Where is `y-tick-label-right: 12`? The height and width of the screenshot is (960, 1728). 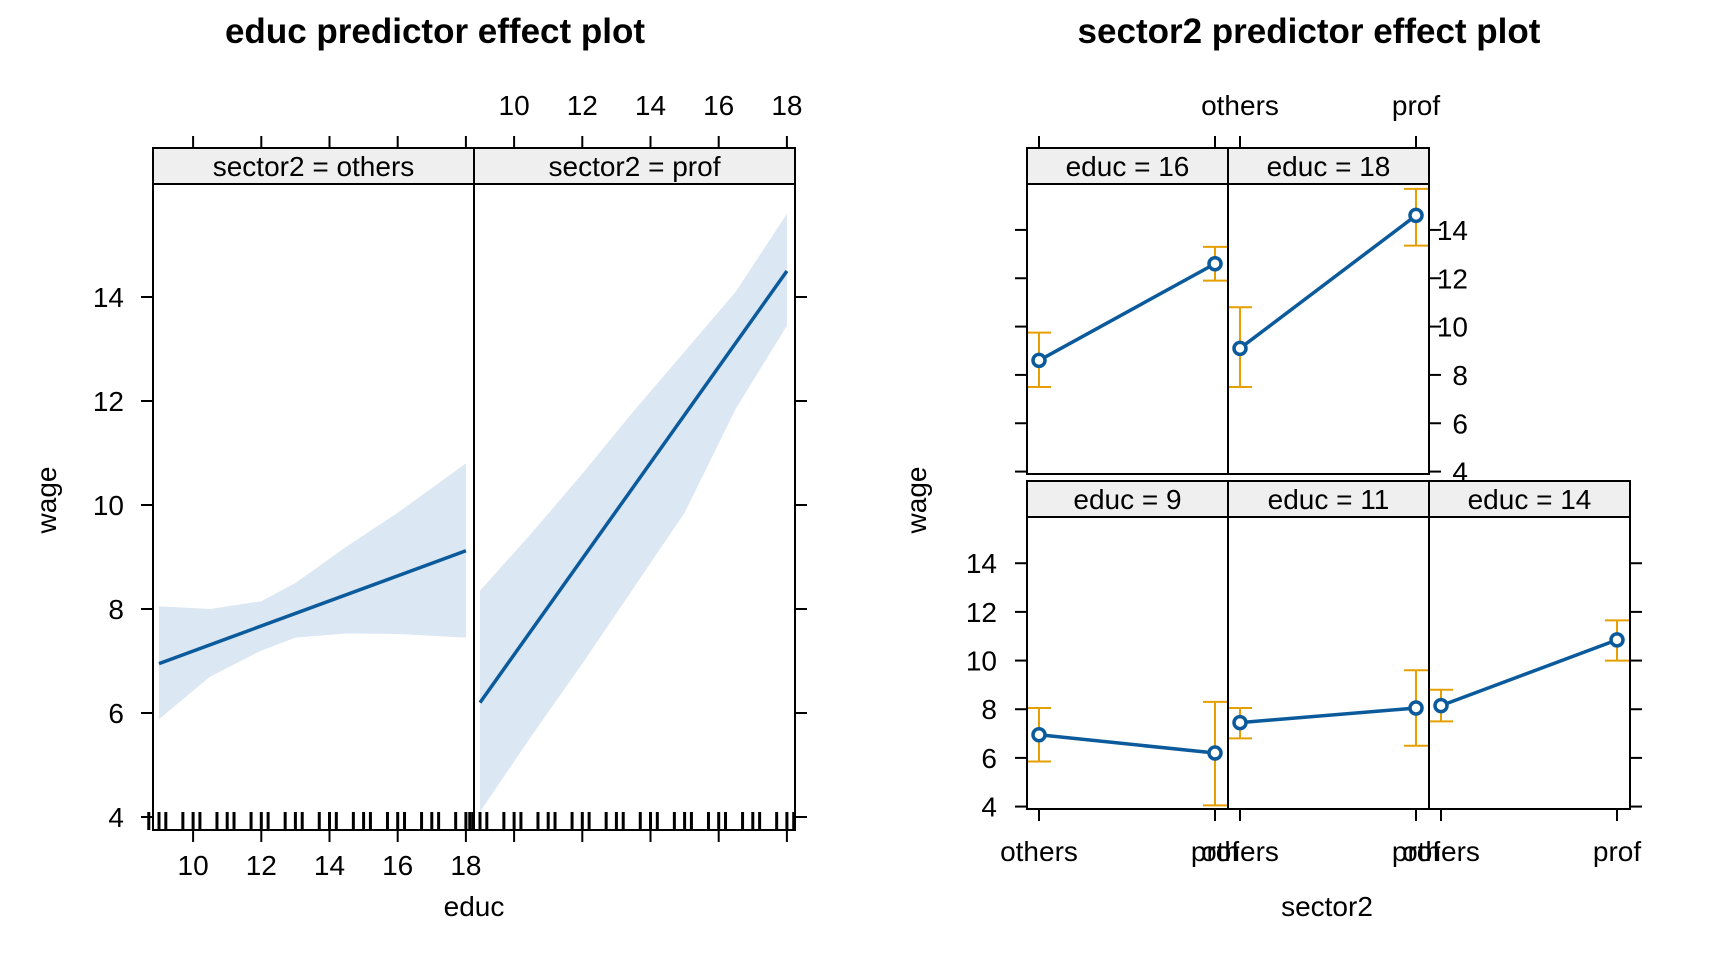
y-tick-label-right: 12 is located at coordinates (1452, 278).